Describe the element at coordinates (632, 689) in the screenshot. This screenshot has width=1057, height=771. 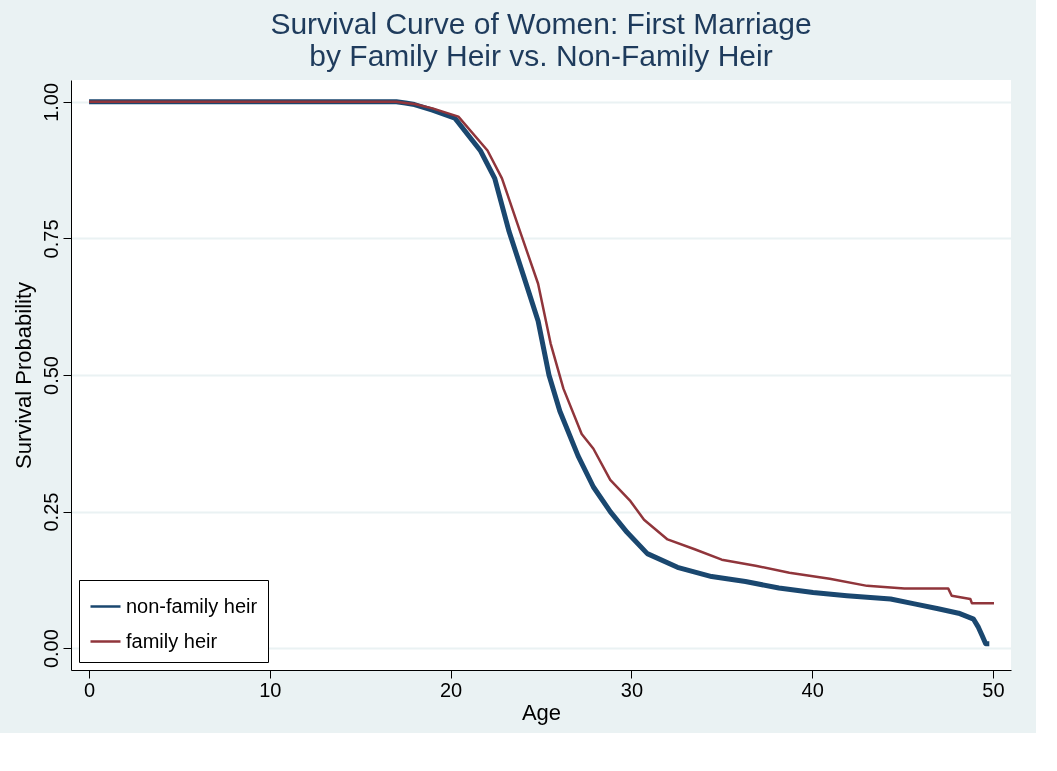
I see `x-tick-label: 30` at that location.